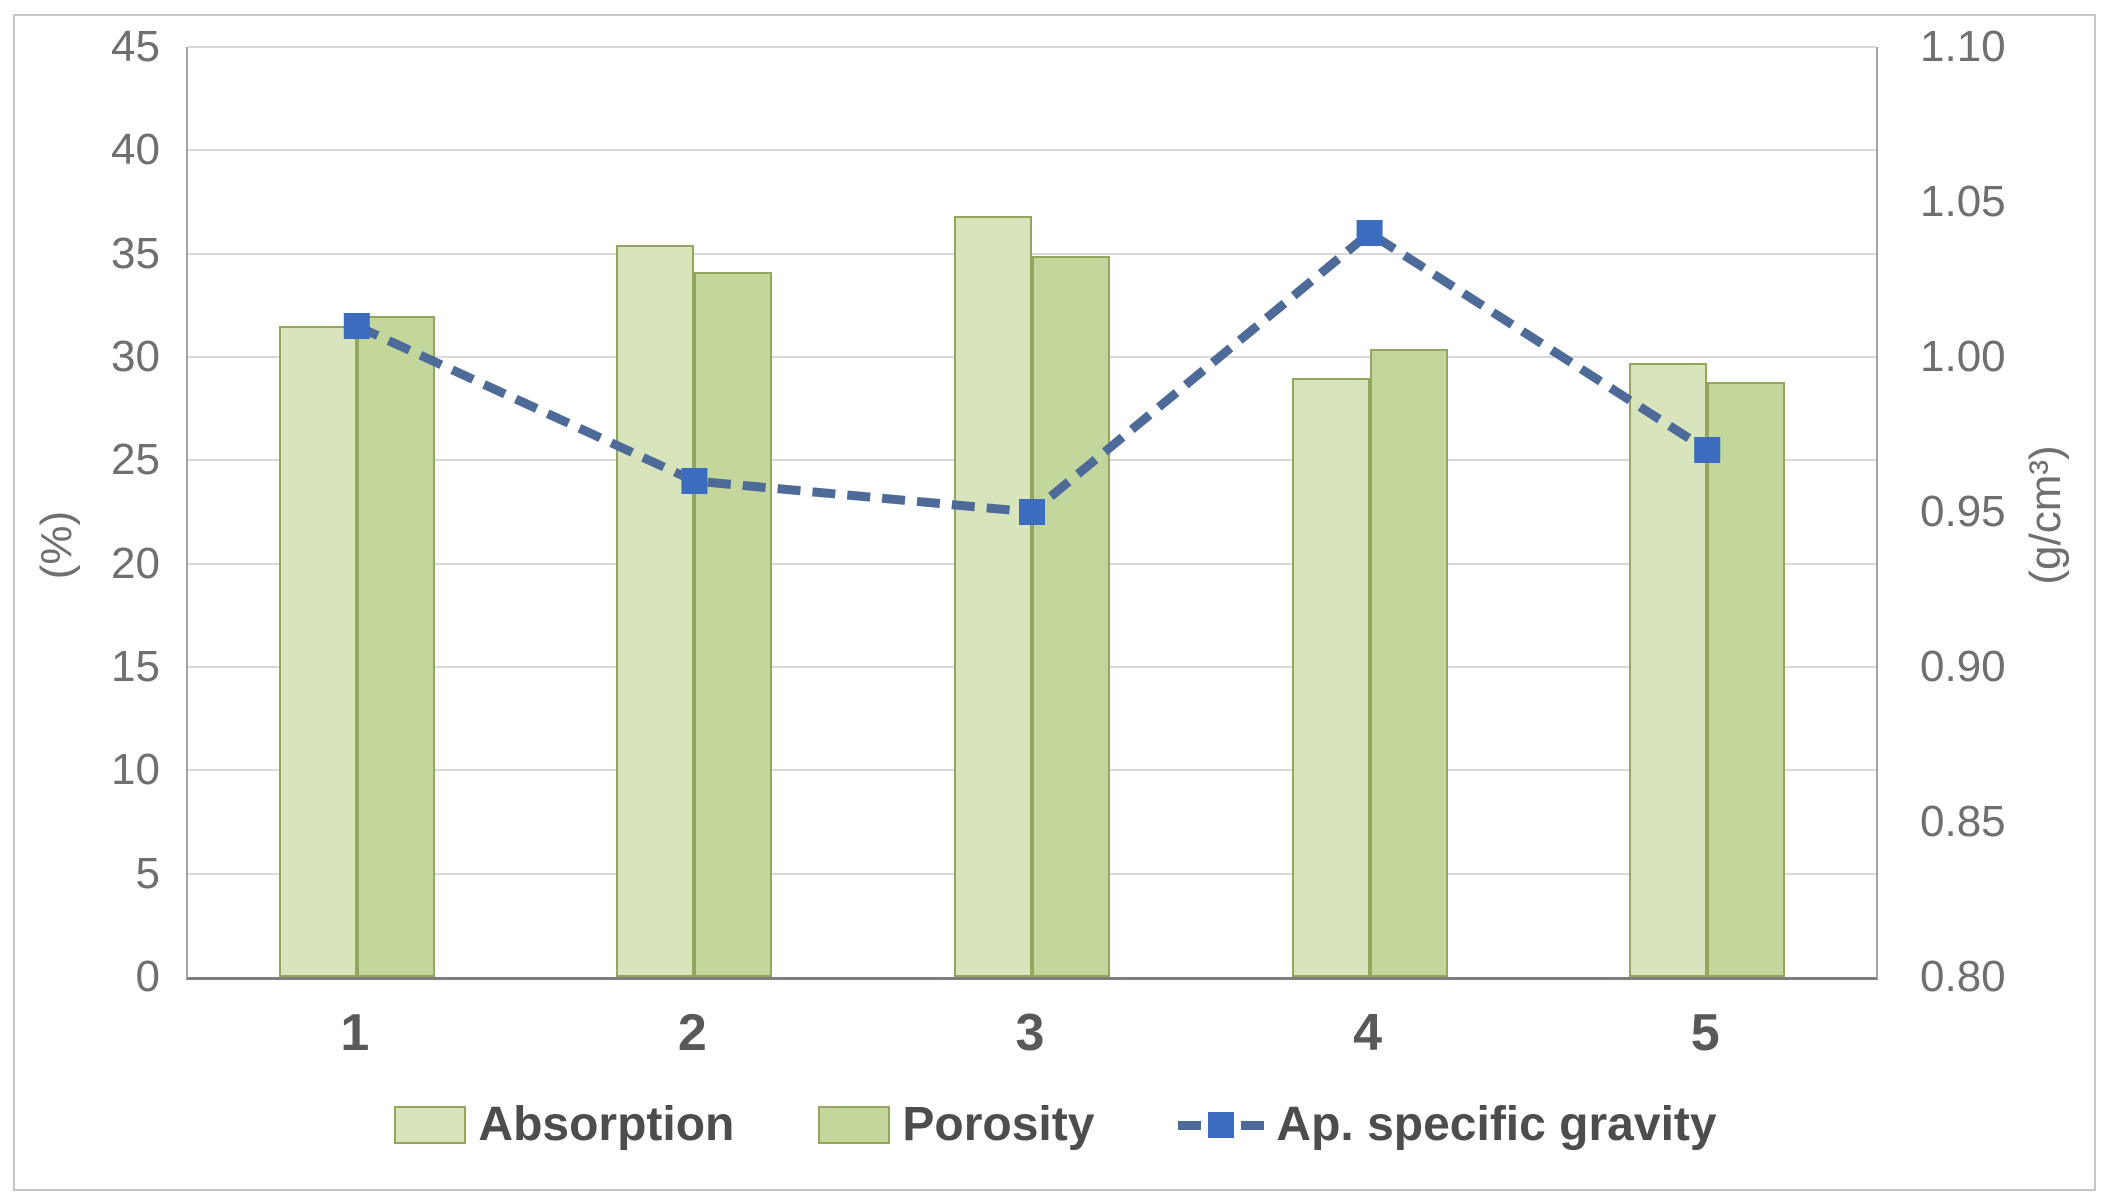  What do you see at coordinates (135, 356) in the screenshot?
I see `left-tick-30: 30` at bounding box center [135, 356].